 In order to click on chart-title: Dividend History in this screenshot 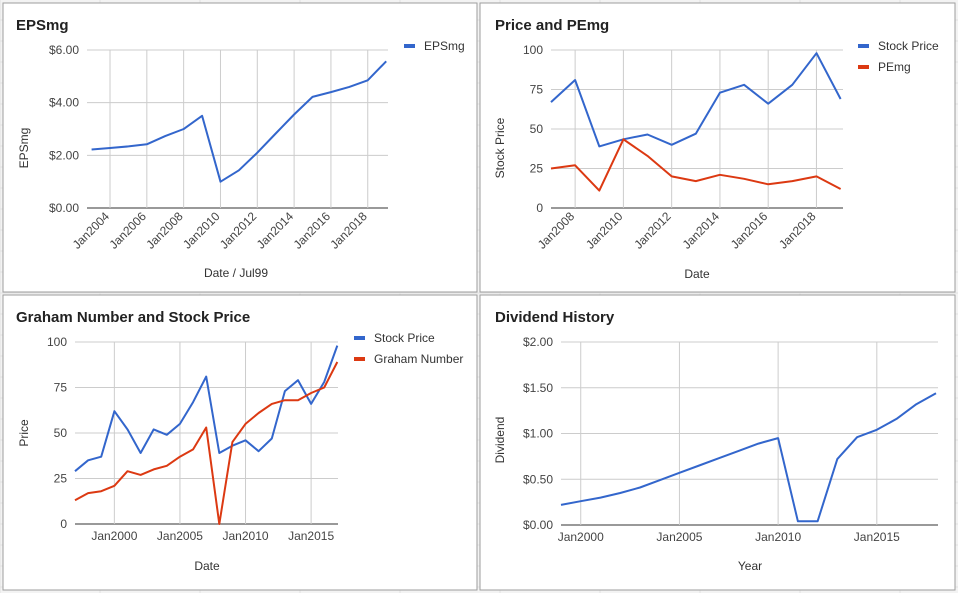, I will do `click(555, 317)`.